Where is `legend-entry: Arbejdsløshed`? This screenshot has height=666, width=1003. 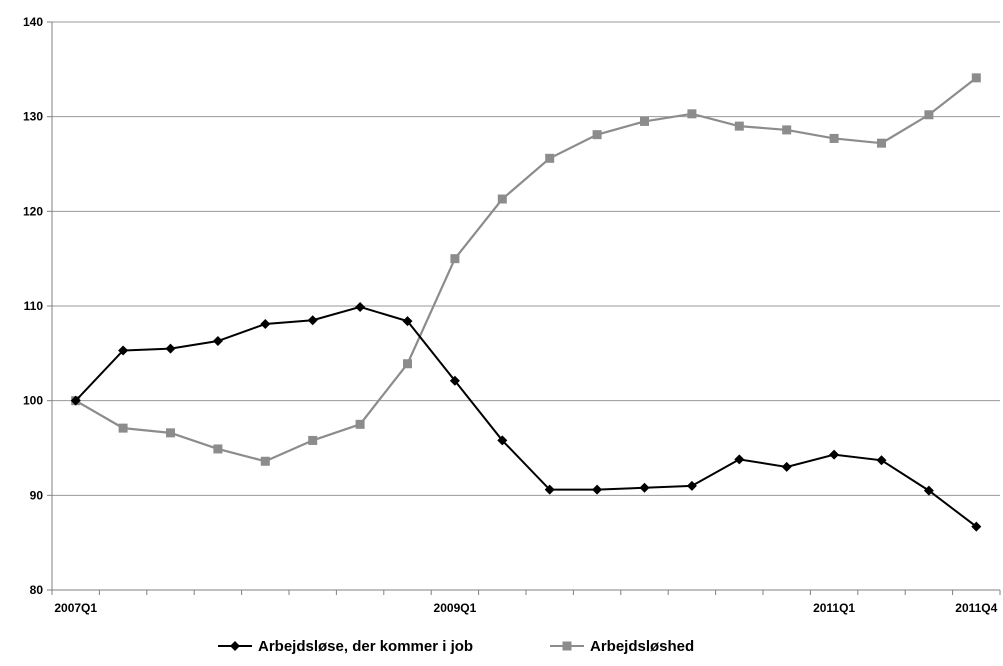 legend-entry: Arbejdsløshed is located at coordinates (622, 646).